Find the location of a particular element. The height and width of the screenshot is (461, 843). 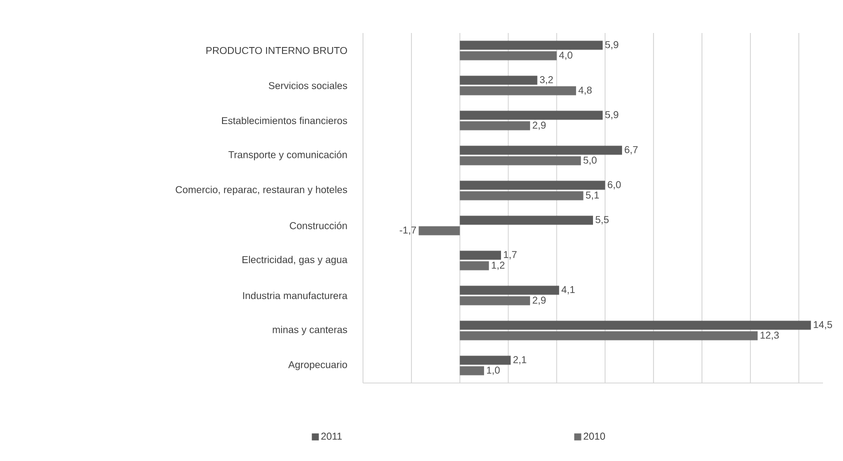

y-tick-label: Agropecuario is located at coordinates (318, 365).